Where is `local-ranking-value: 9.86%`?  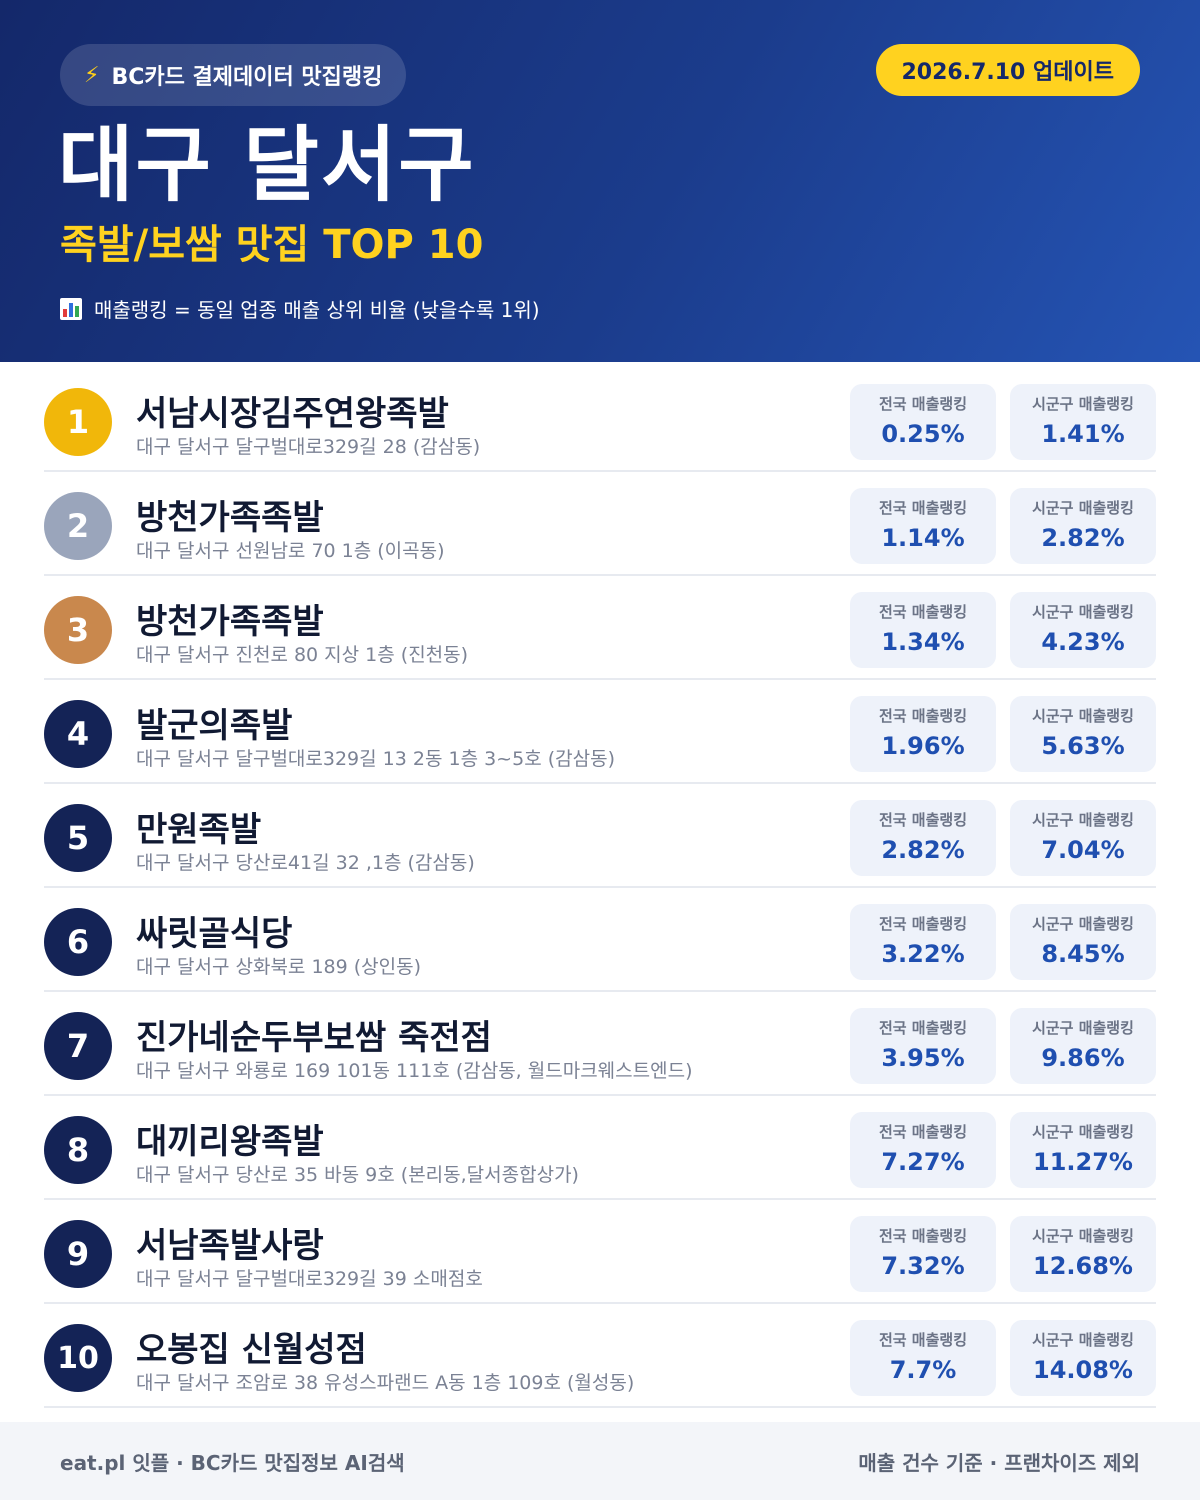
local-ranking-value: 9.86% is located at coordinates (1083, 1058).